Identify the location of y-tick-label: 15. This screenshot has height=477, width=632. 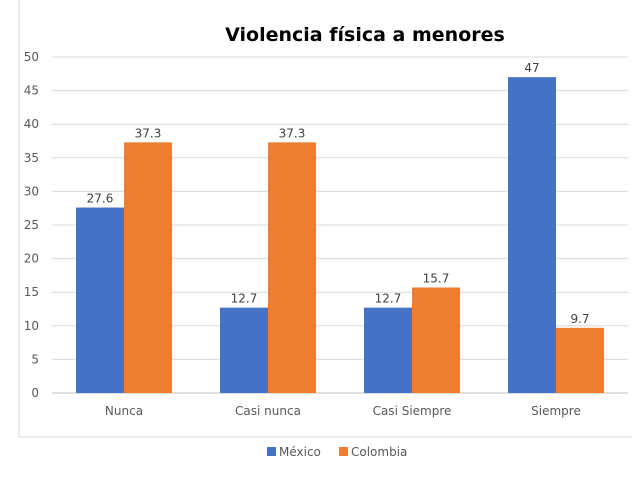
(31, 292).